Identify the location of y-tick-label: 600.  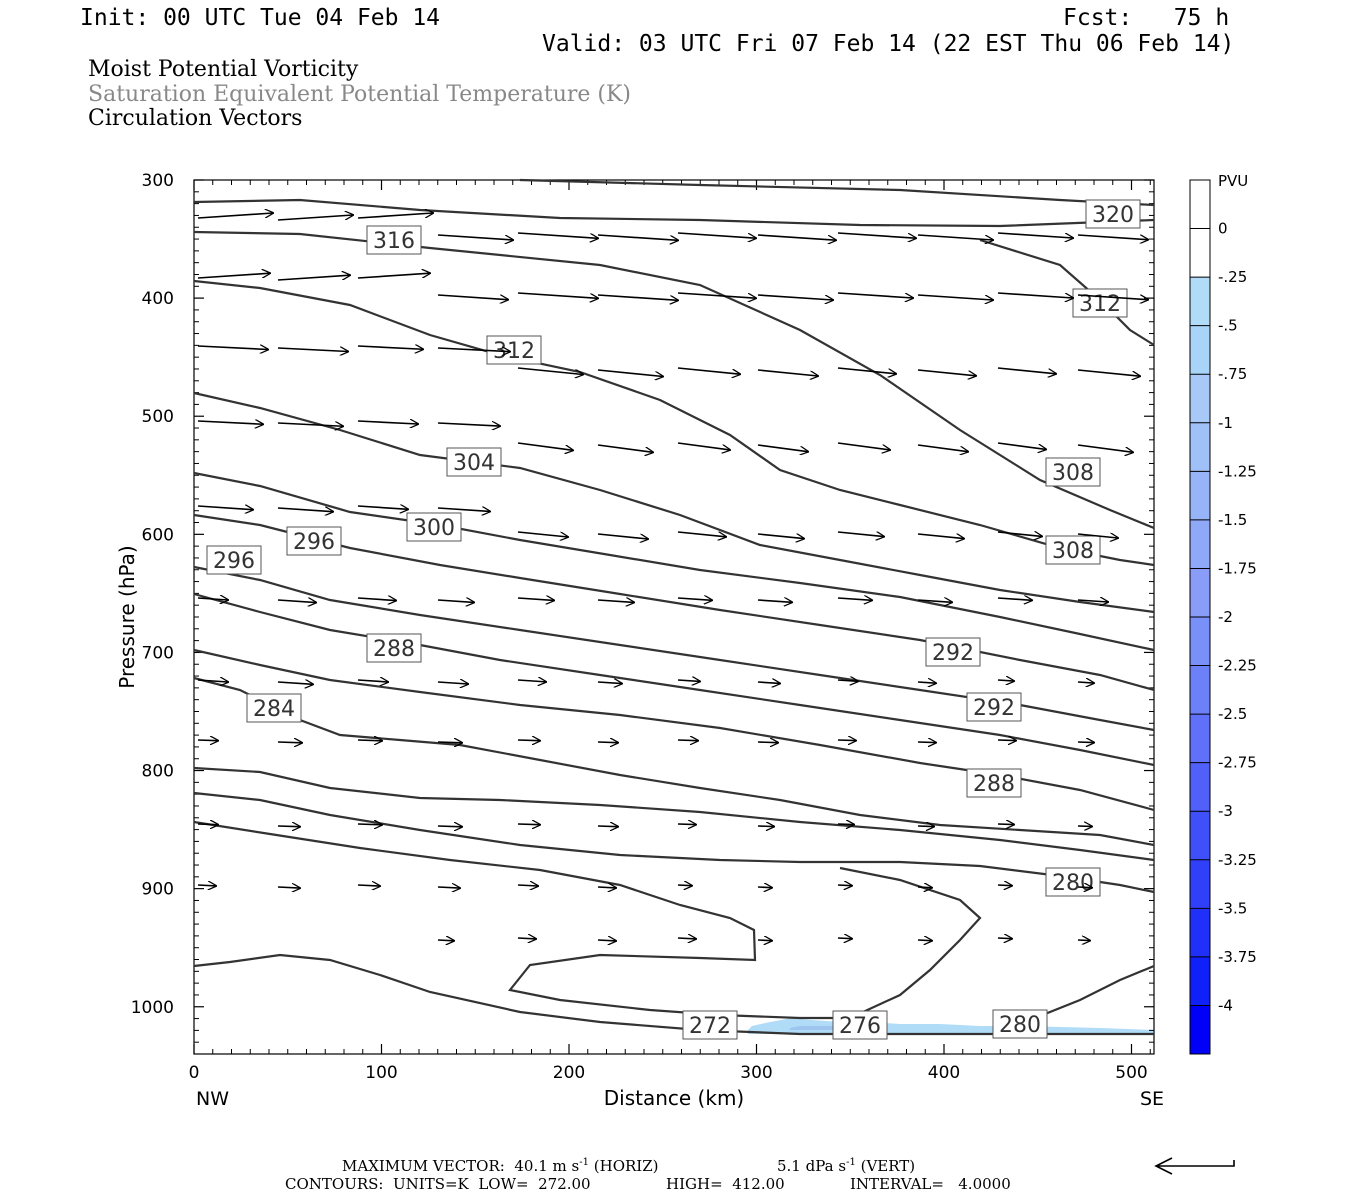
(158, 535).